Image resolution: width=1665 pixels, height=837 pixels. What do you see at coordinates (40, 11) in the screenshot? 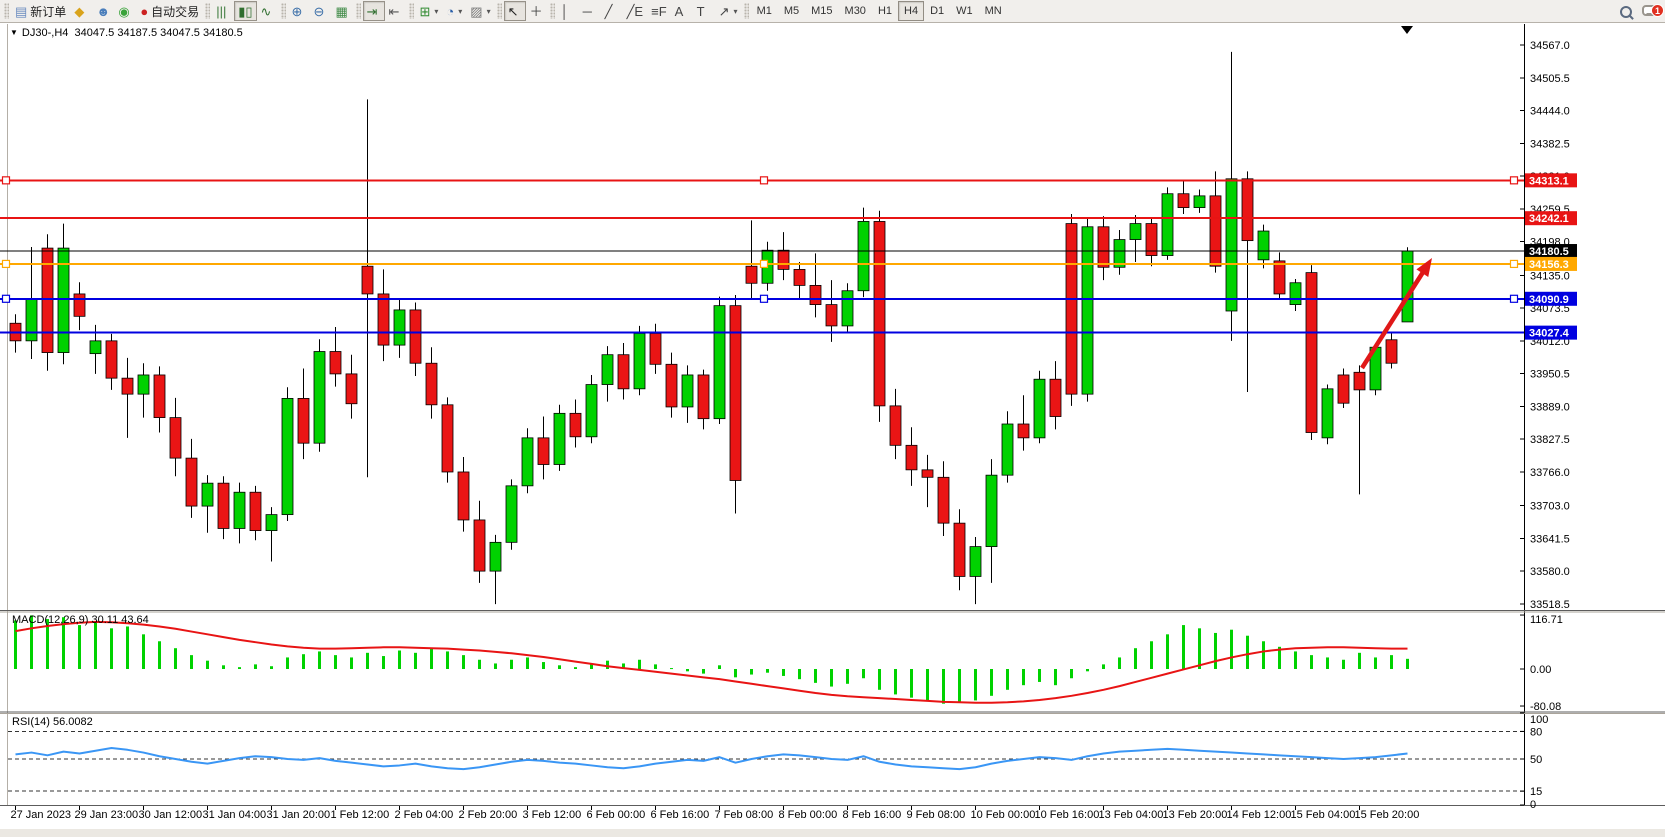
I see `new-order-button: ▤ 新订单` at bounding box center [40, 11].